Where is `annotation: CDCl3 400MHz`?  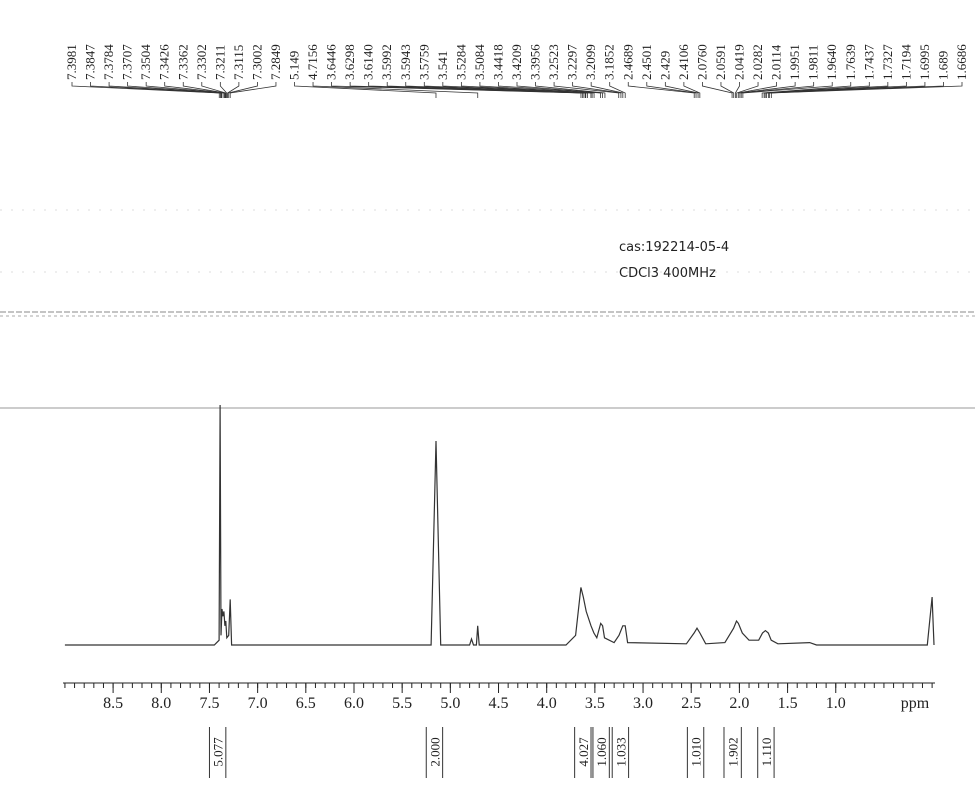 annotation: CDCl3 400MHz is located at coordinates (667, 273).